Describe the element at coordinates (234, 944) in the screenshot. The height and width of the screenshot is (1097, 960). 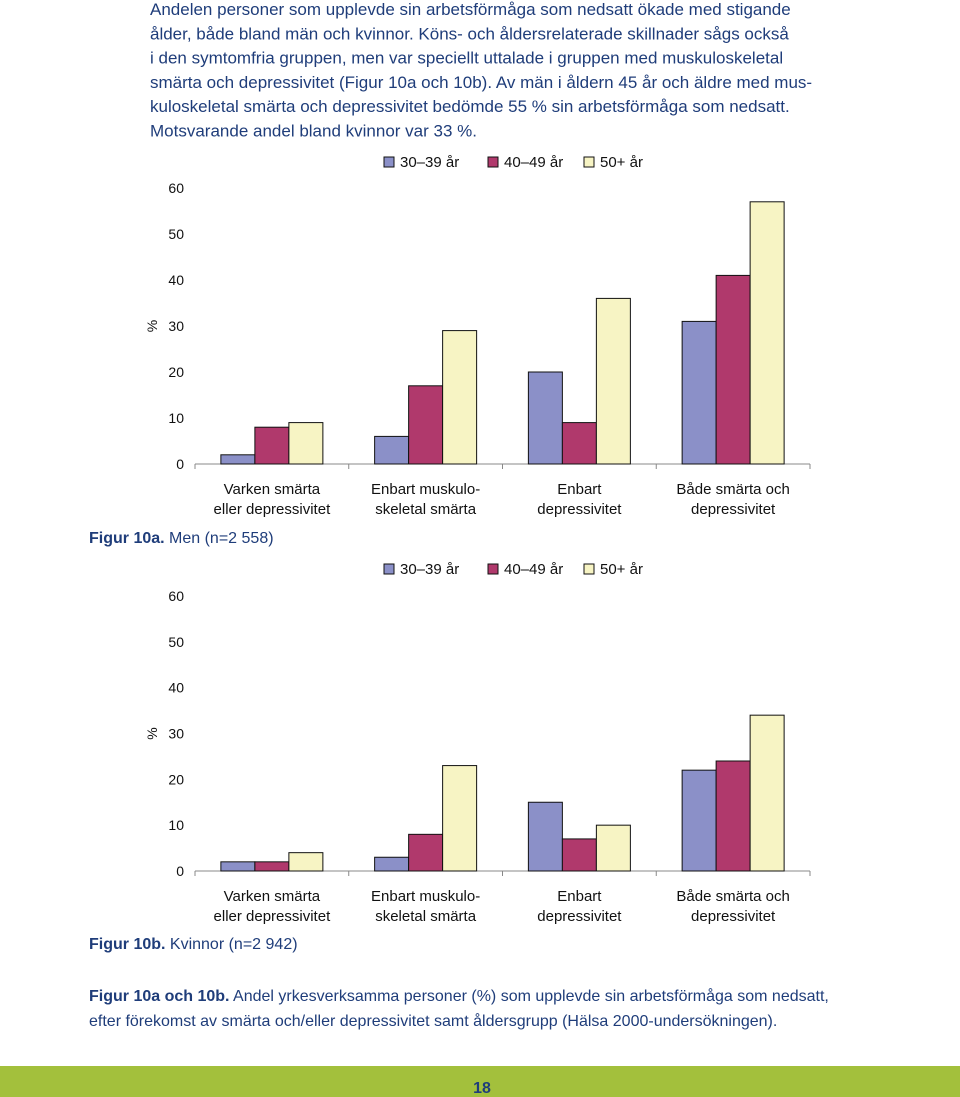
I see `figure-label-text: Kvinnor (n=2 942)` at that location.